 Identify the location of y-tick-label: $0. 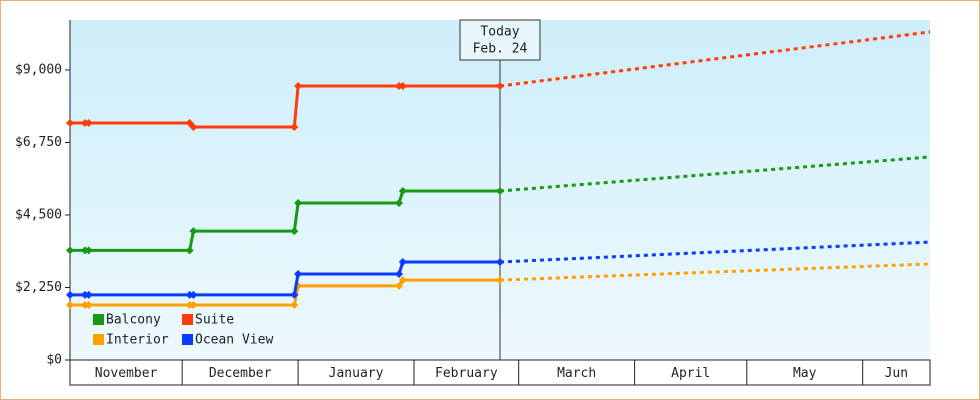
(54, 360).